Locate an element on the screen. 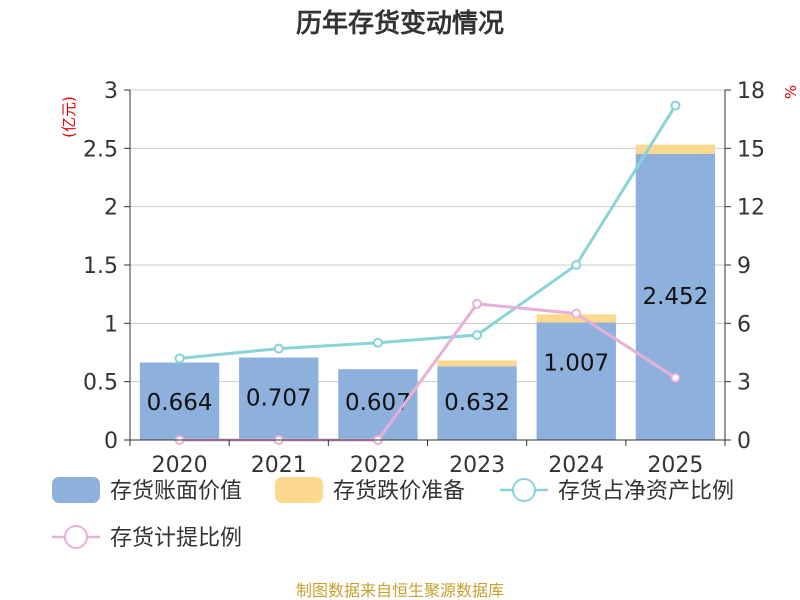  legend-label: 存货计提比例 is located at coordinates (176, 538).